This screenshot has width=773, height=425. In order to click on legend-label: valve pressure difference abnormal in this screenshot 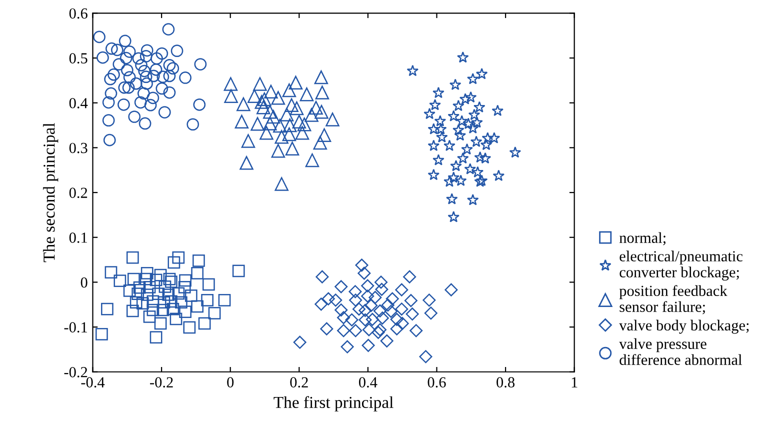, I will do `click(680, 352)`.